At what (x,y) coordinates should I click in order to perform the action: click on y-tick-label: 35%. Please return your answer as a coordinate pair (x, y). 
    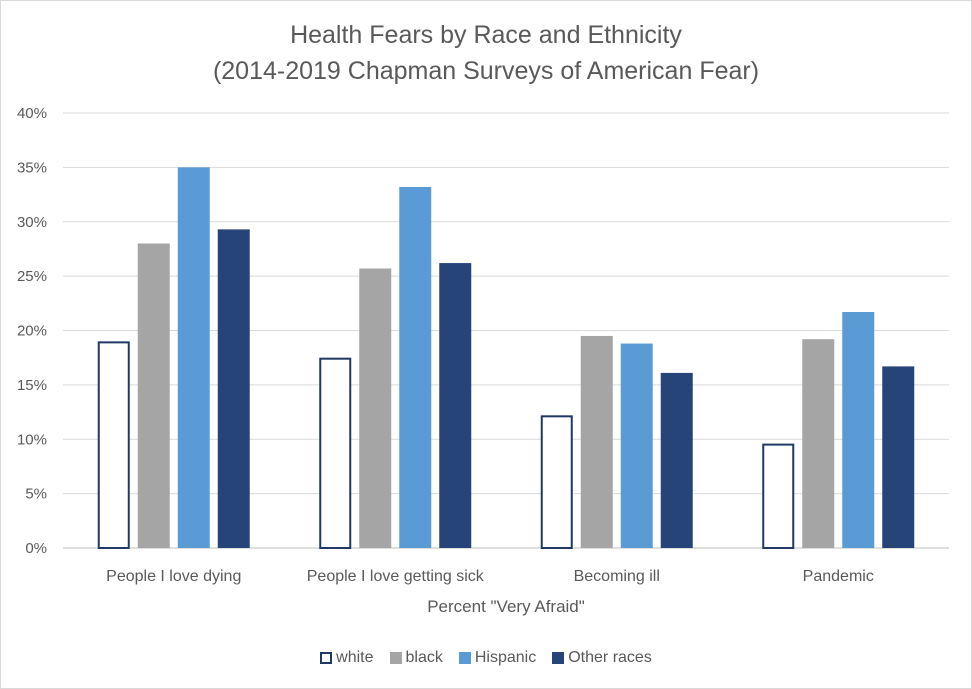
    Looking at the image, I should click on (32, 167).